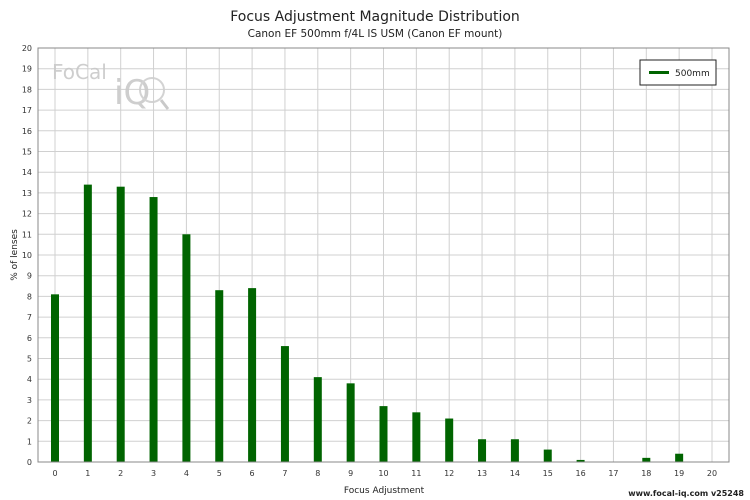  I want to click on x-tick-label: 10, so click(383, 473).